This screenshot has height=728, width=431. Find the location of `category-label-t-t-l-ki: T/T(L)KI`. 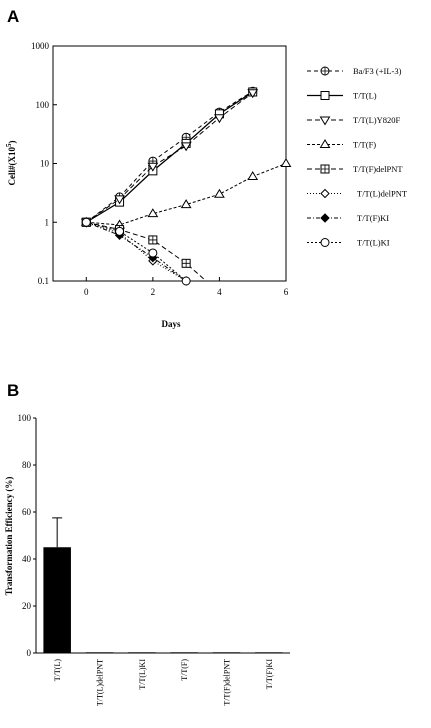

category-label-t-t-l-ki: T/T(L)KI is located at coordinates (142, 674).